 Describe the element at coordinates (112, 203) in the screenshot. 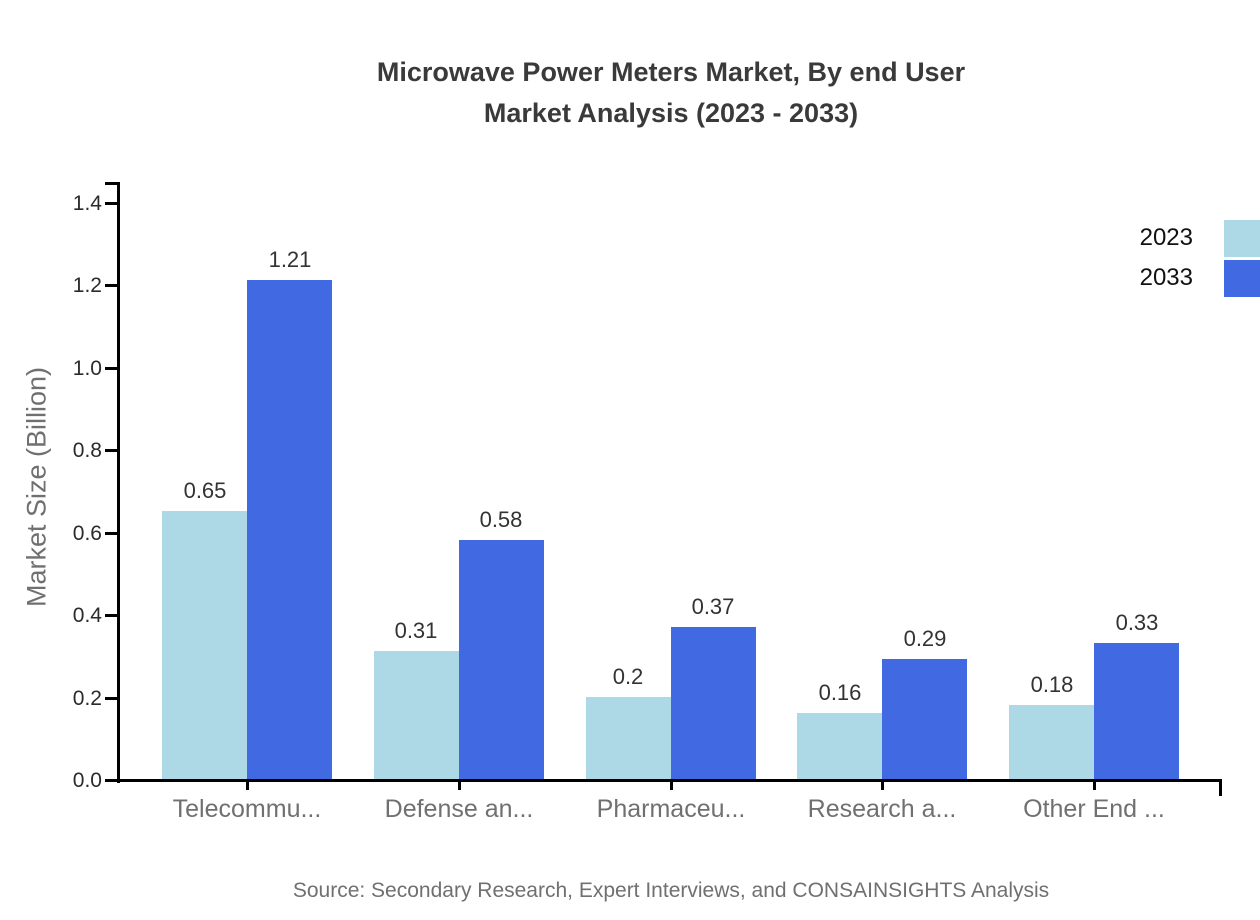

I see `y-tick-1.4` at that location.